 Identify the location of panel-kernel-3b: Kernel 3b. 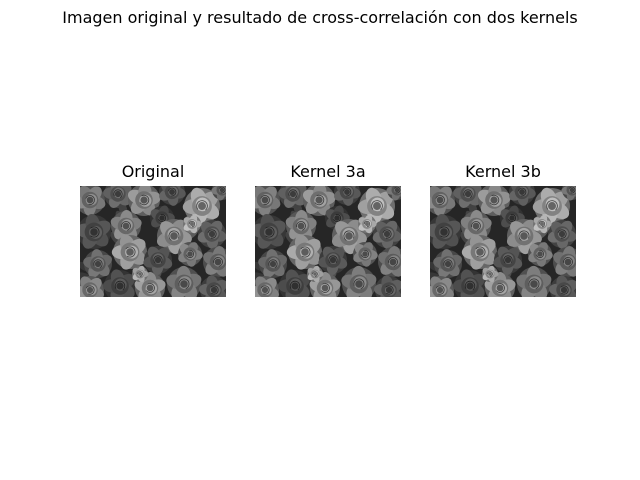
(503, 229).